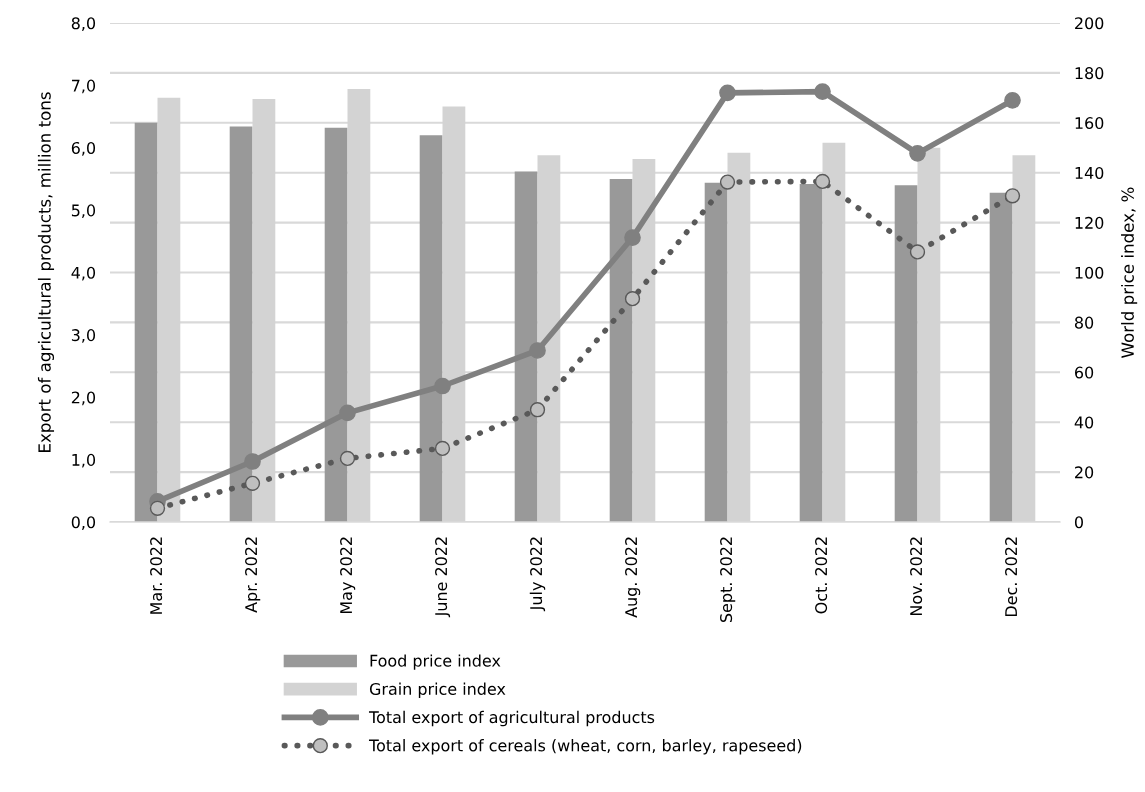 The image size is (1145, 792). I want to click on x-tick-label: Aug. 2022, so click(633, 577).